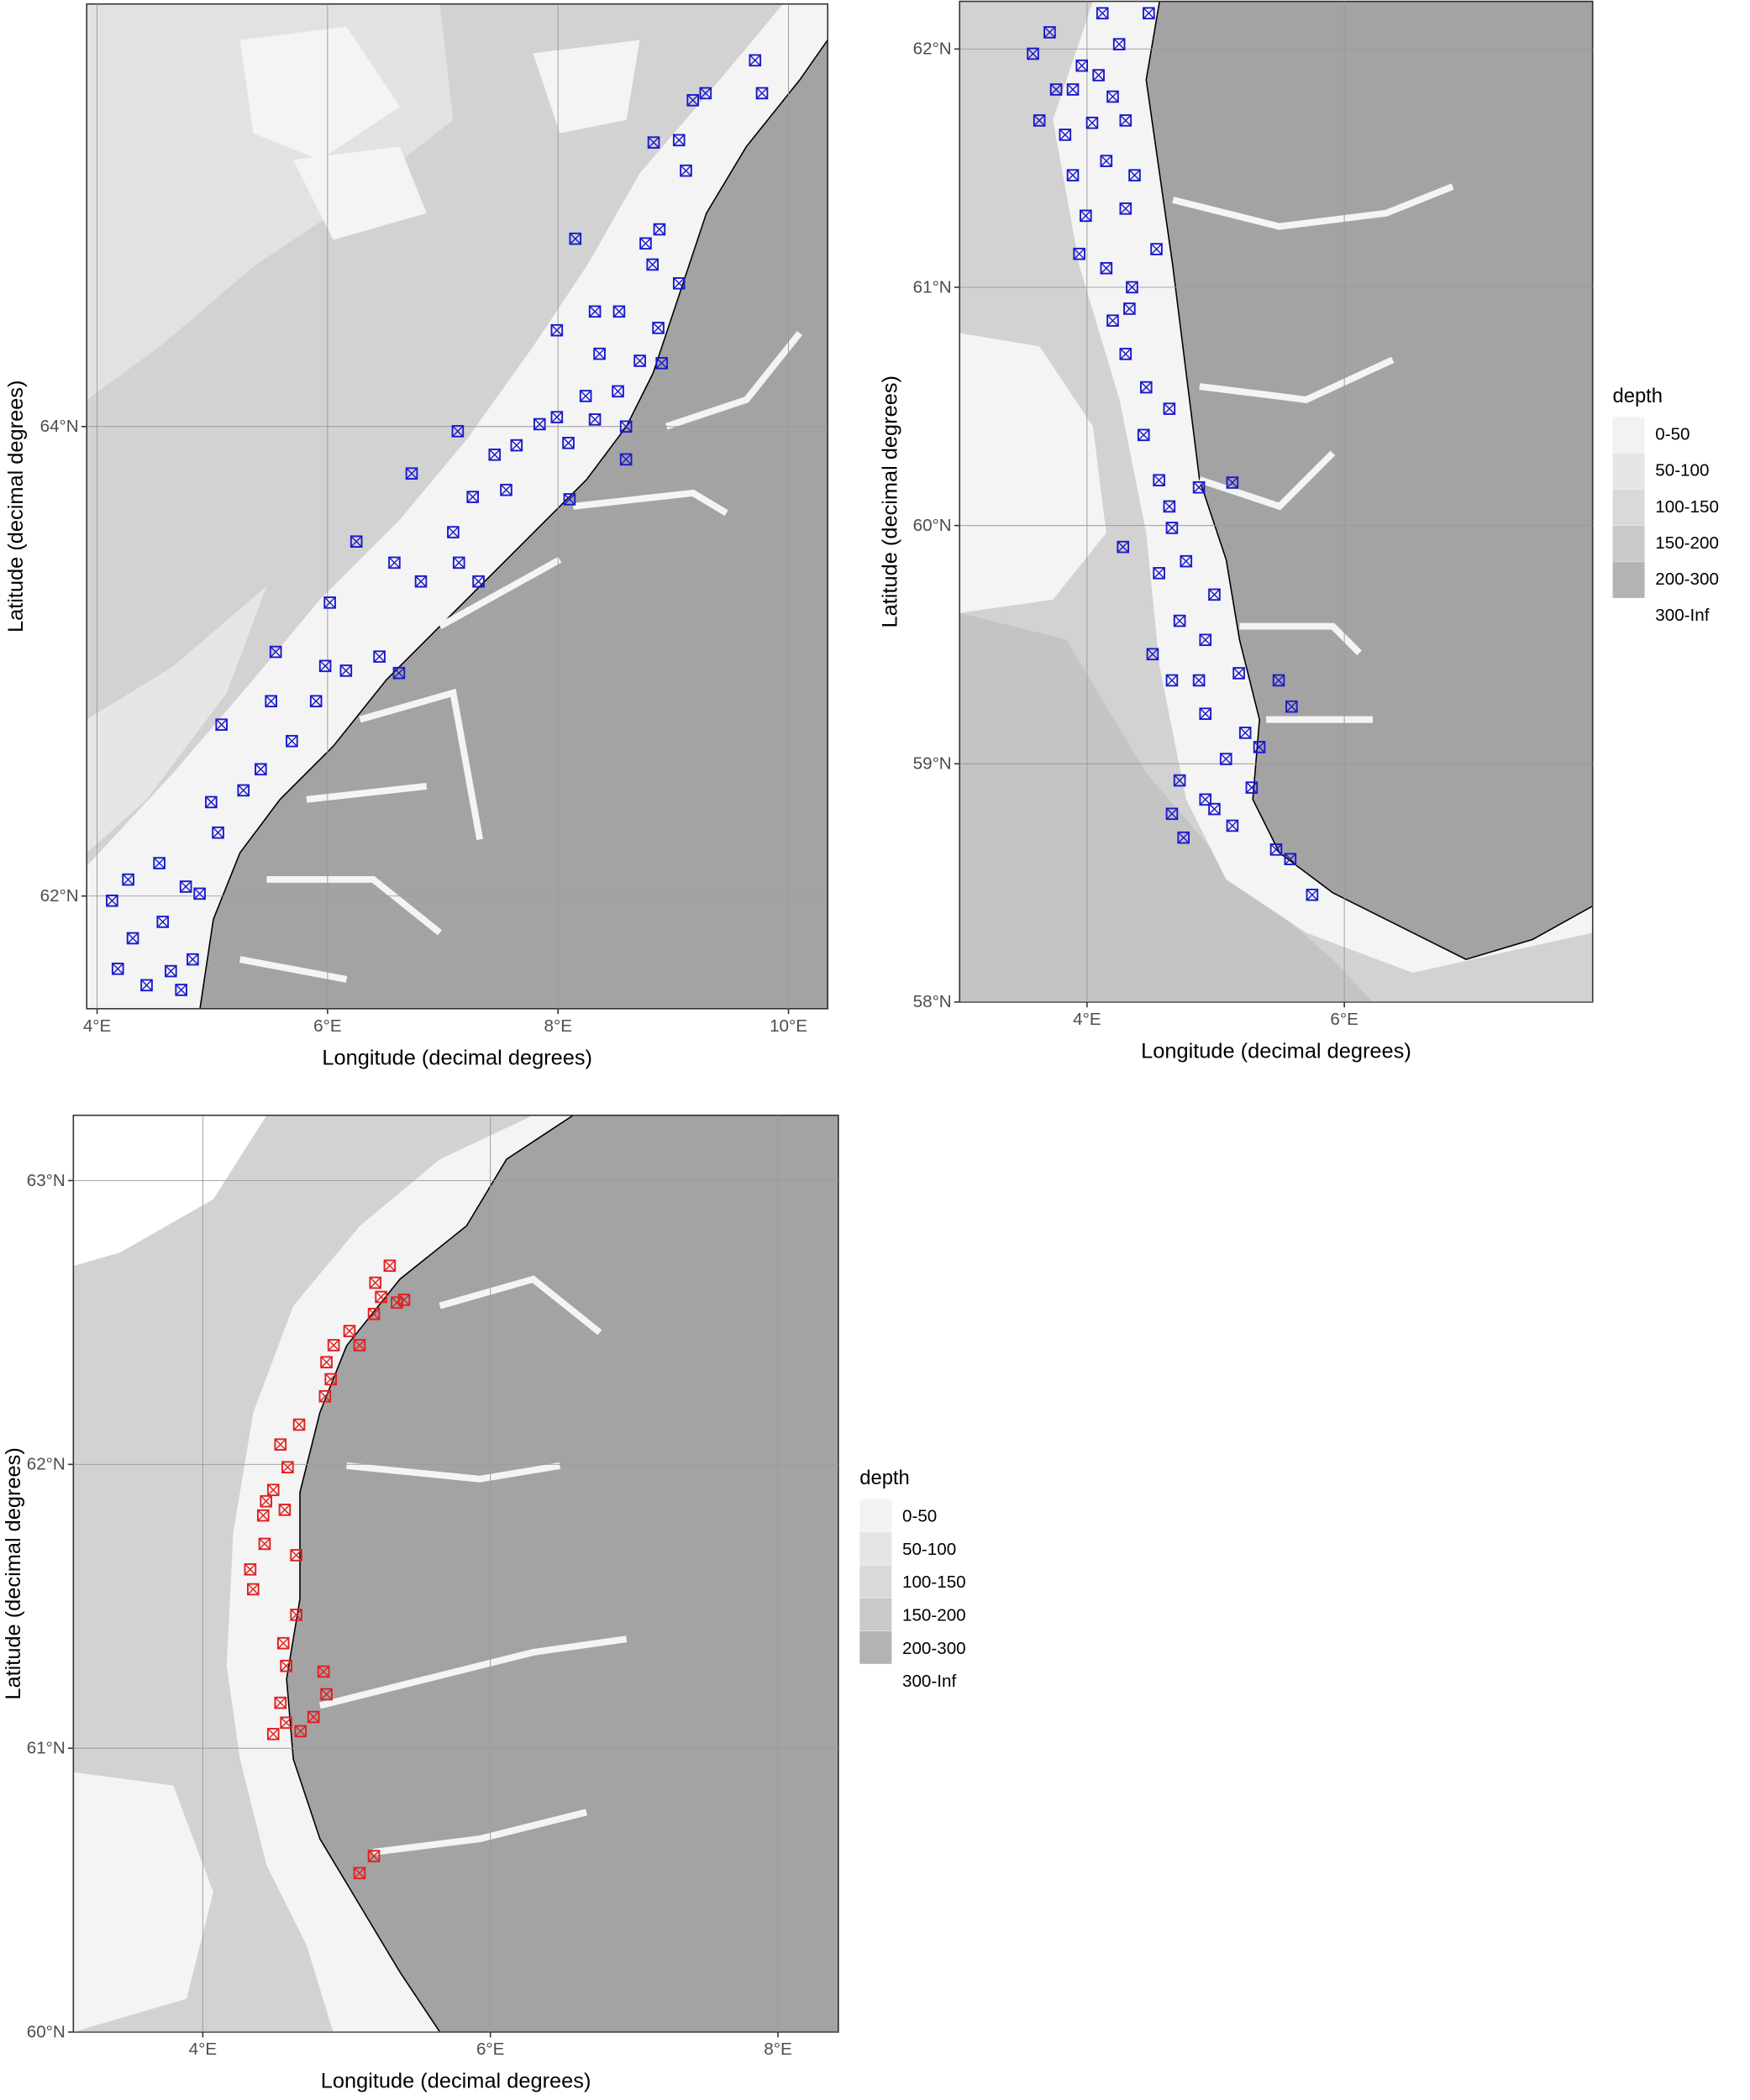 Image resolution: width=1750 pixels, height=2100 pixels. What do you see at coordinates (558, 1026) in the screenshot?
I see `x-tick-label: 8°E` at bounding box center [558, 1026].